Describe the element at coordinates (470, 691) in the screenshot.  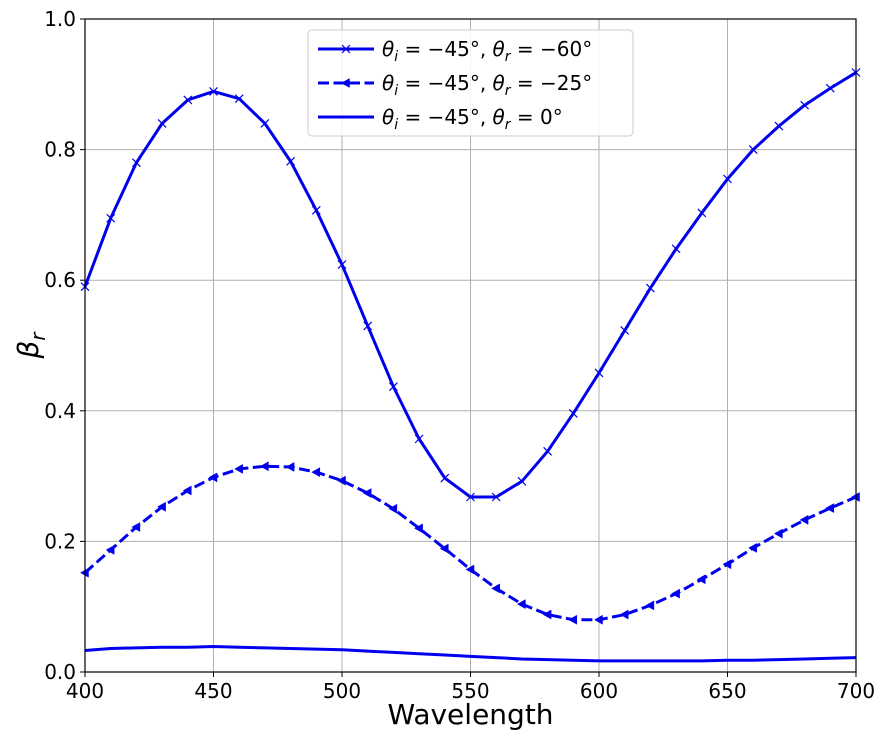
I see `x-tick-label: 550` at that location.